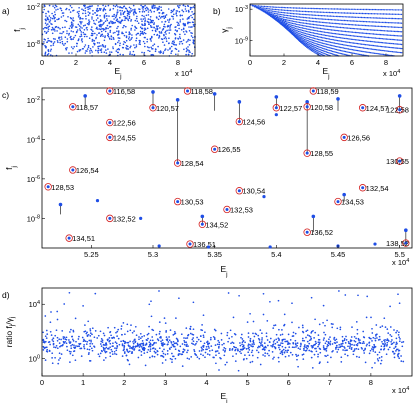  I want to click on x-tick-label: 6, so click(144, 62).